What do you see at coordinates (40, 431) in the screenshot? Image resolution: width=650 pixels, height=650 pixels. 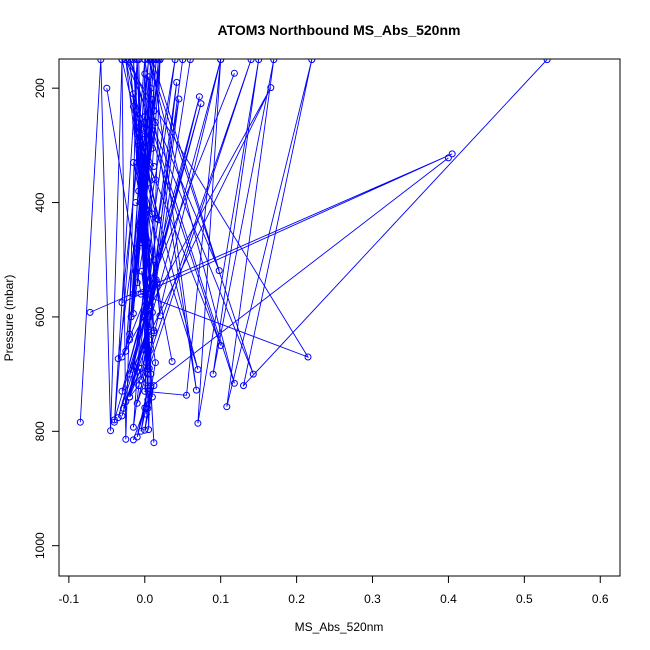 I see `y-tick-label: 800` at bounding box center [40, 431].